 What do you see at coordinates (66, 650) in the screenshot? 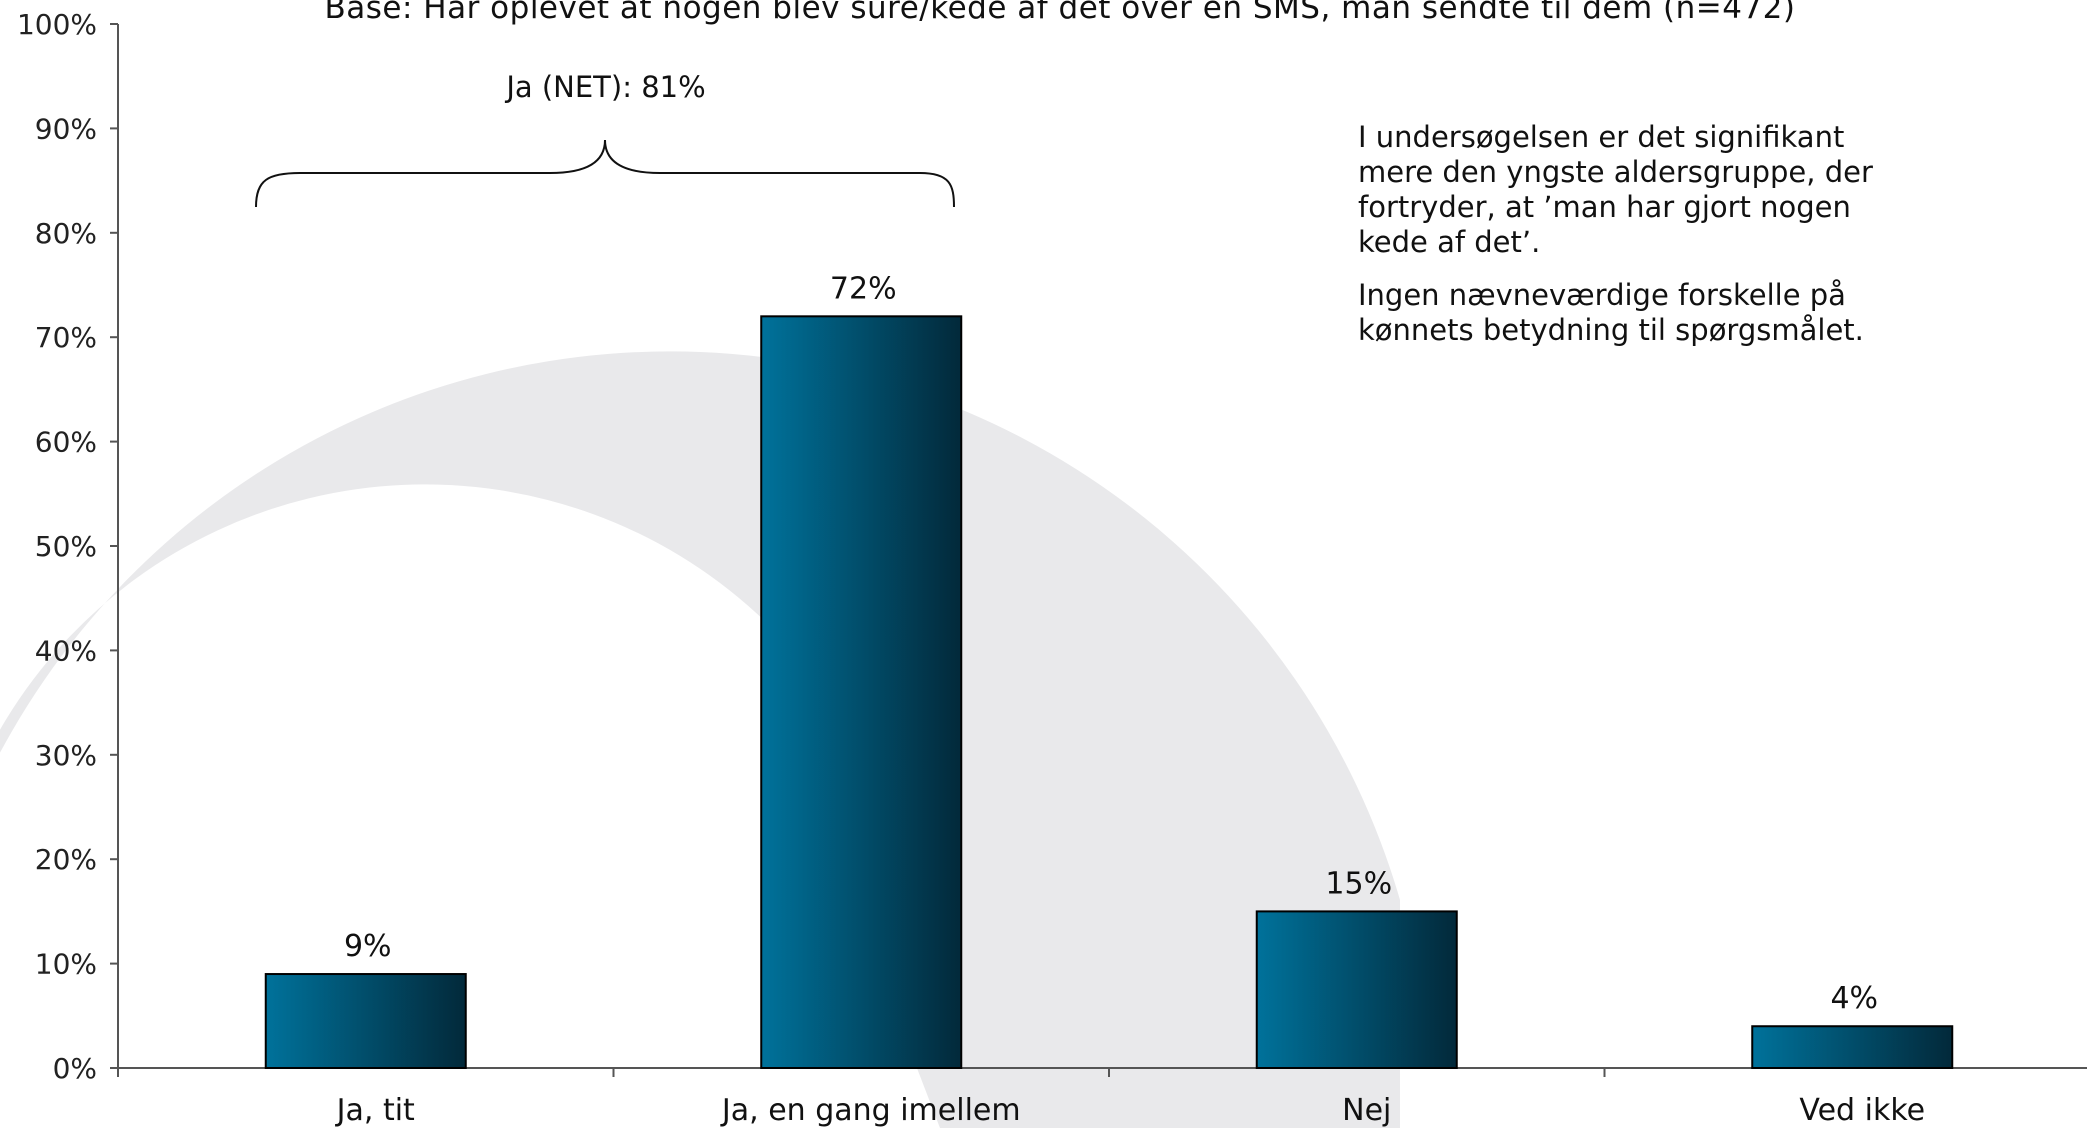
I see `y-tick-label: 40%` at bounding box center [66, 650].